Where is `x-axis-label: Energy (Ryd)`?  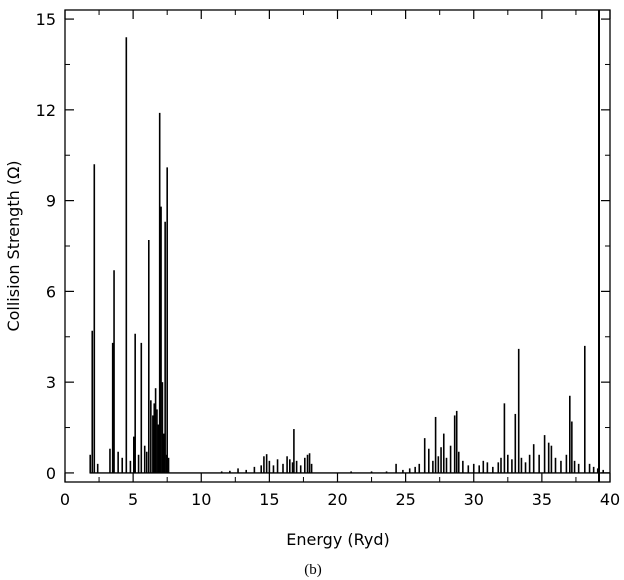
x-axis-label: Energy (Ryd) is located at coordinates (337, 539).